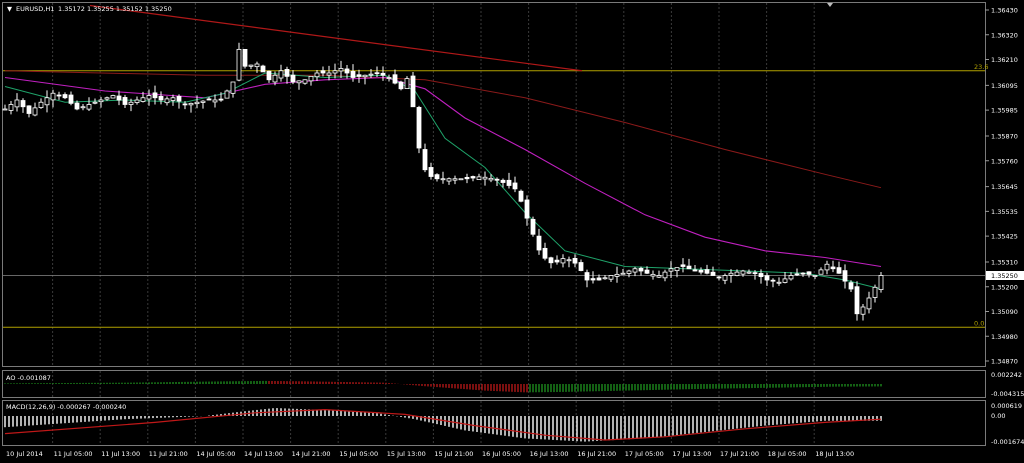  Describe the element at coordinates (453, 454) in the screenshot. I see `time-tick-label: 15 Jul 21:00` at that location.